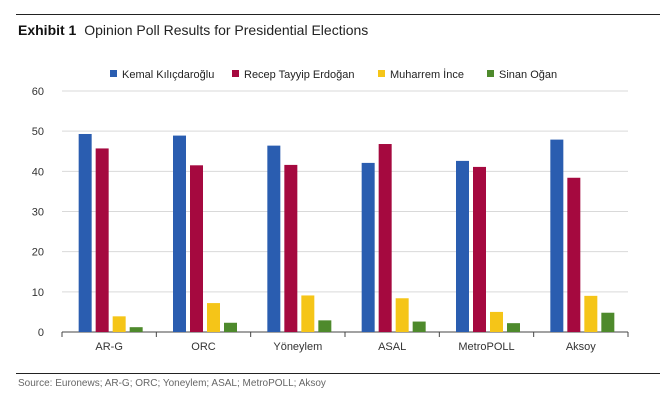  What do you see at coordinates (528, 75) in the screenshot?
I see `legend-label: Sinan Oğan` at bounding box center [528, 75].